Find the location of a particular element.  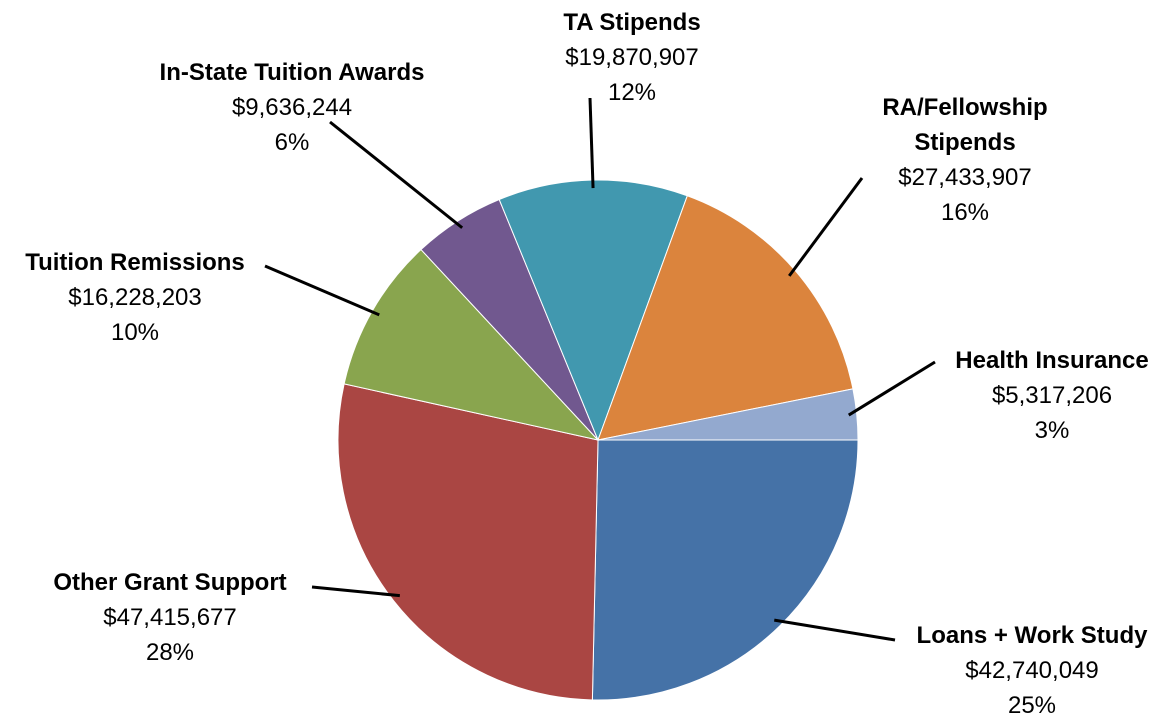

slice-value: $42,740,049 is located at coordinates (1032, 670).